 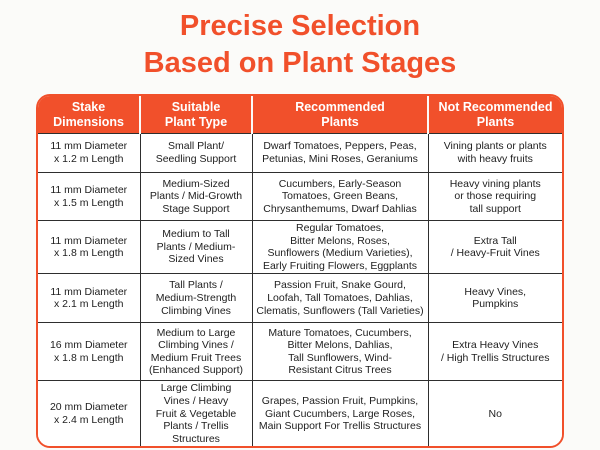 I want to click on column-header-not-recommended-plants: Not Recommended Plants, so click(x=494, y=115).